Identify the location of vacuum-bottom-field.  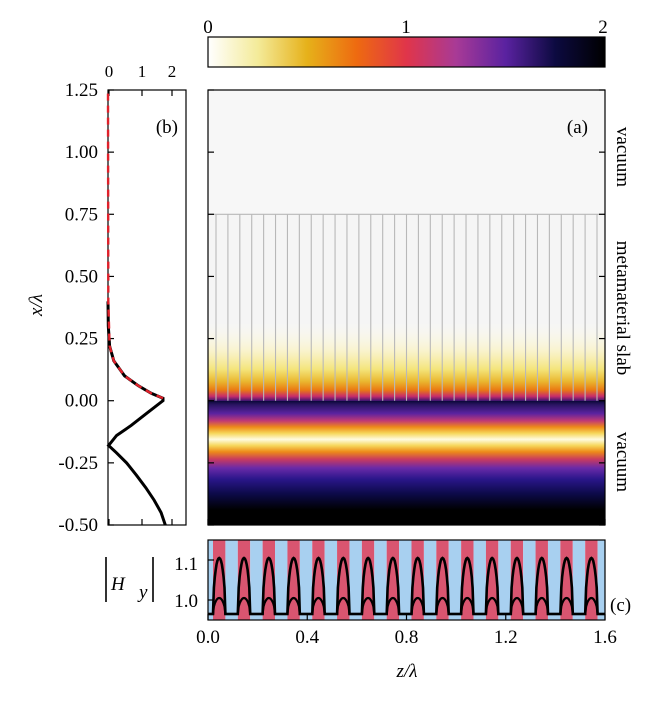
(406, 463).